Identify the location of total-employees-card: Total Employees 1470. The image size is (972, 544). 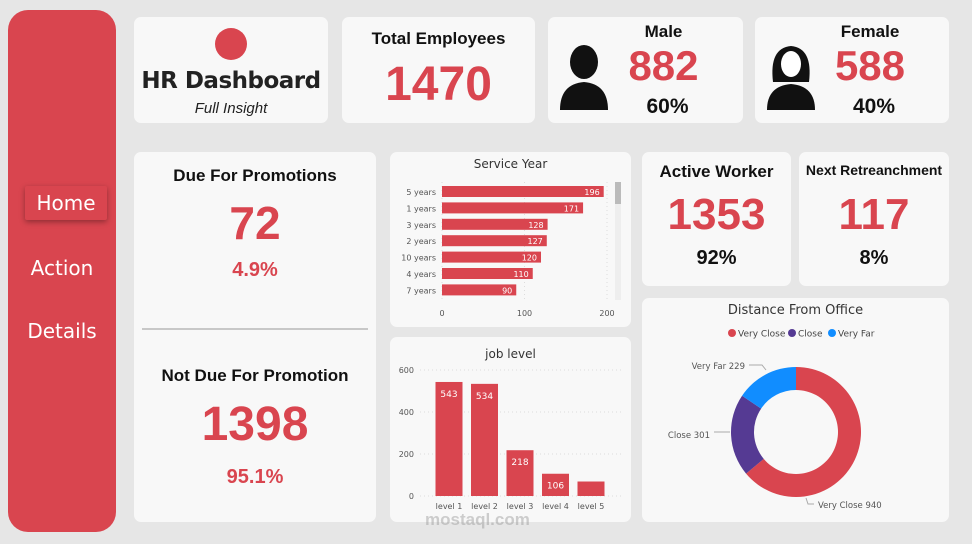
(438, 70).